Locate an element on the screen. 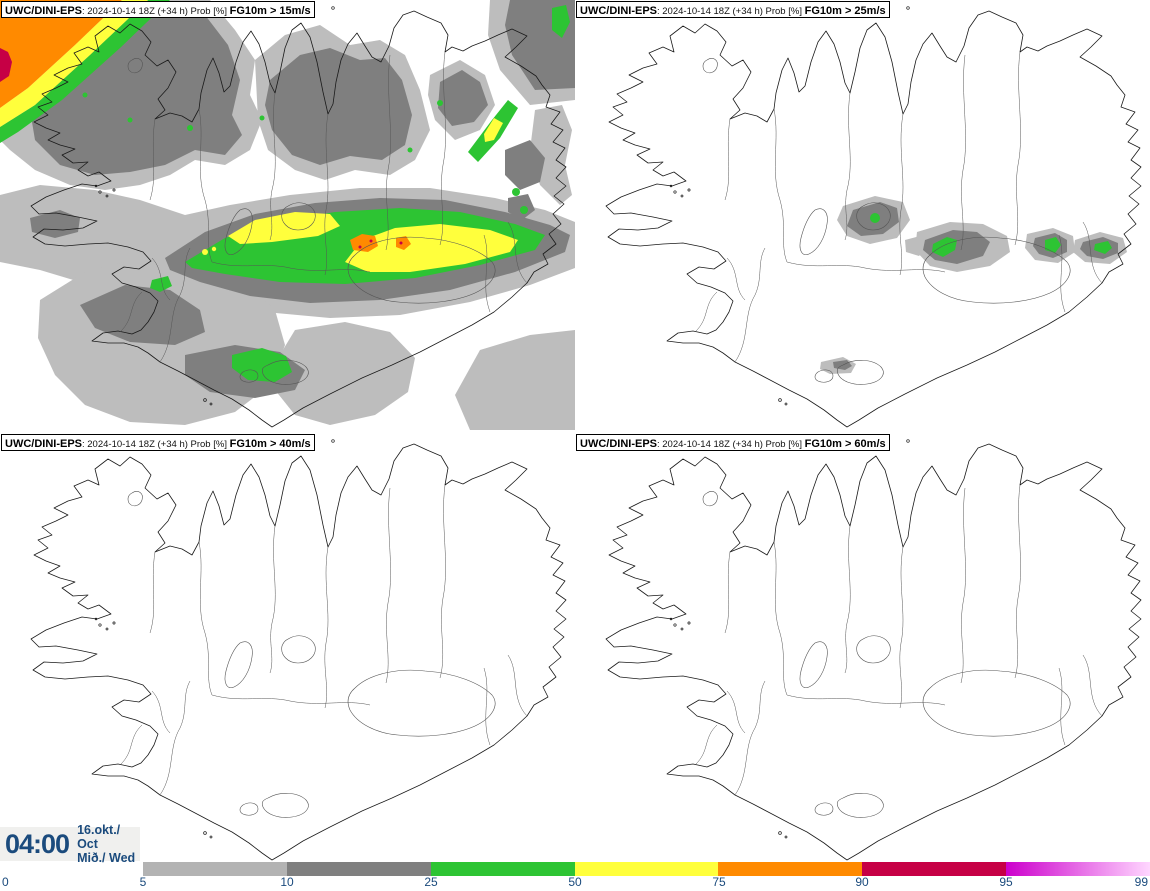  colorbar-tick: 75 is located at coordinates (719, 882).